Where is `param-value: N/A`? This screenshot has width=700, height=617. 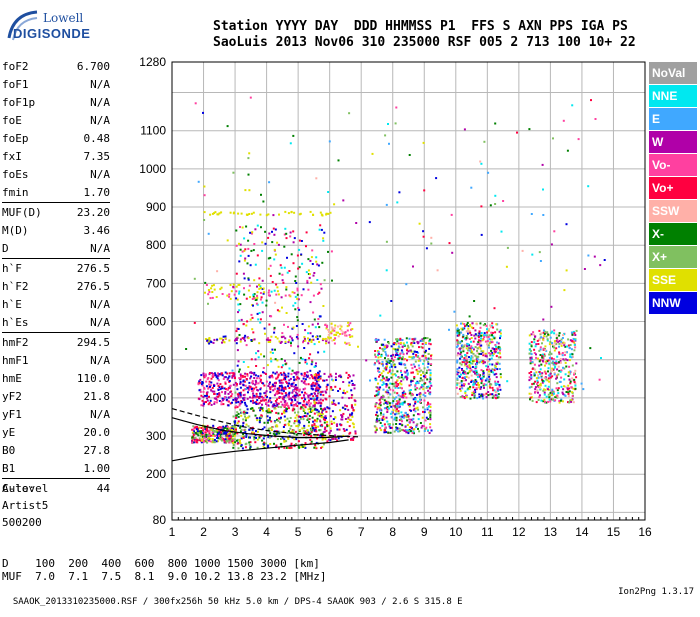 param-value: N/A is located at coordinates (100, 120).